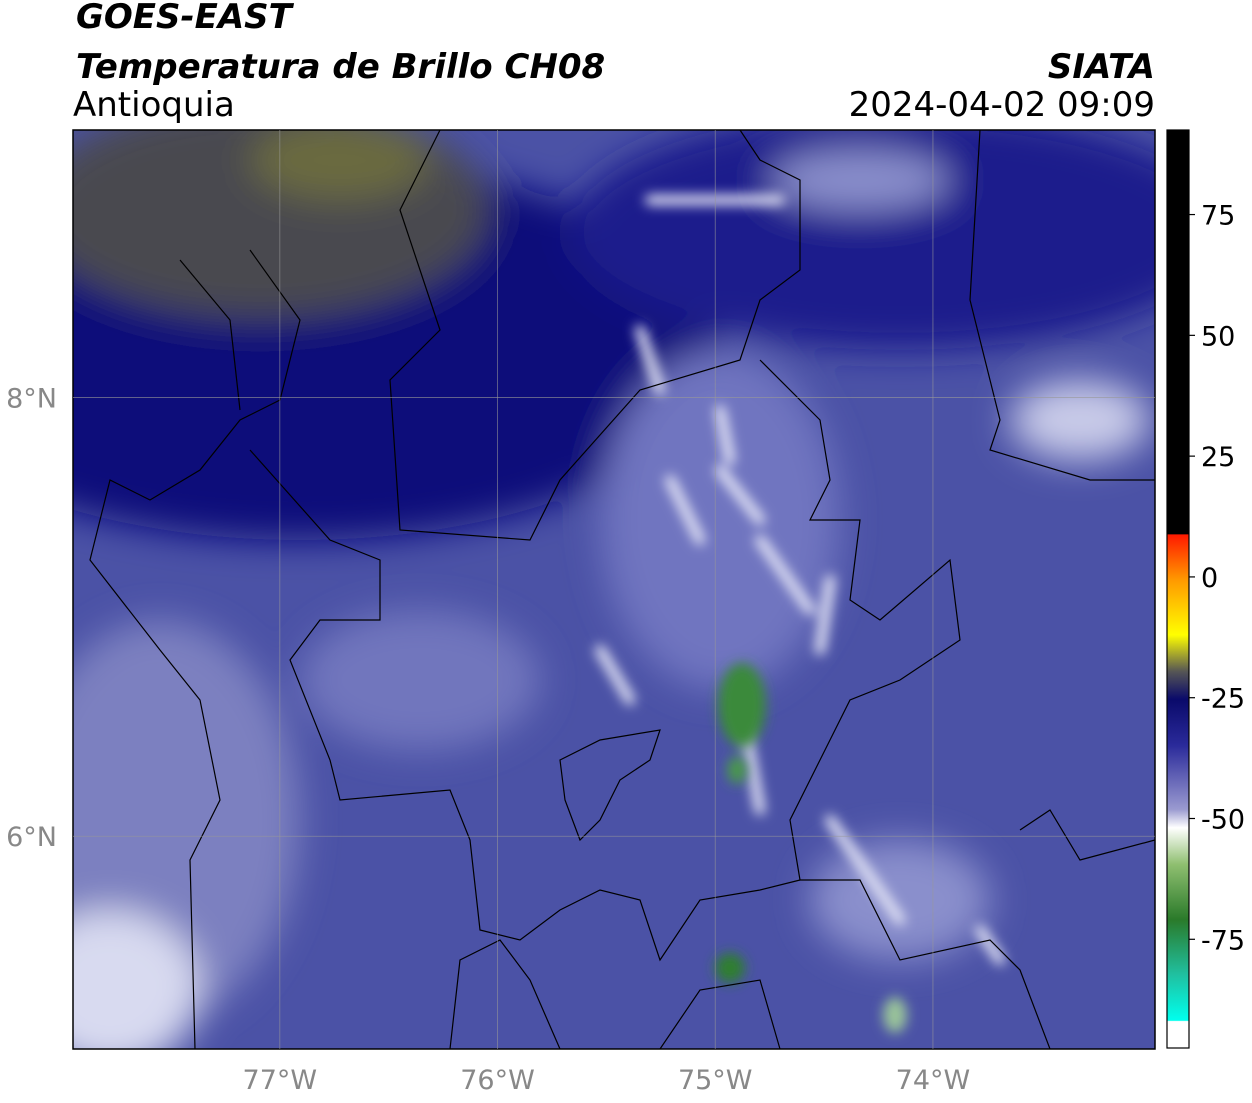 The image size is (1252, 1103). I want to click on colorbar-tick-label: -25, so click(1223, 699).